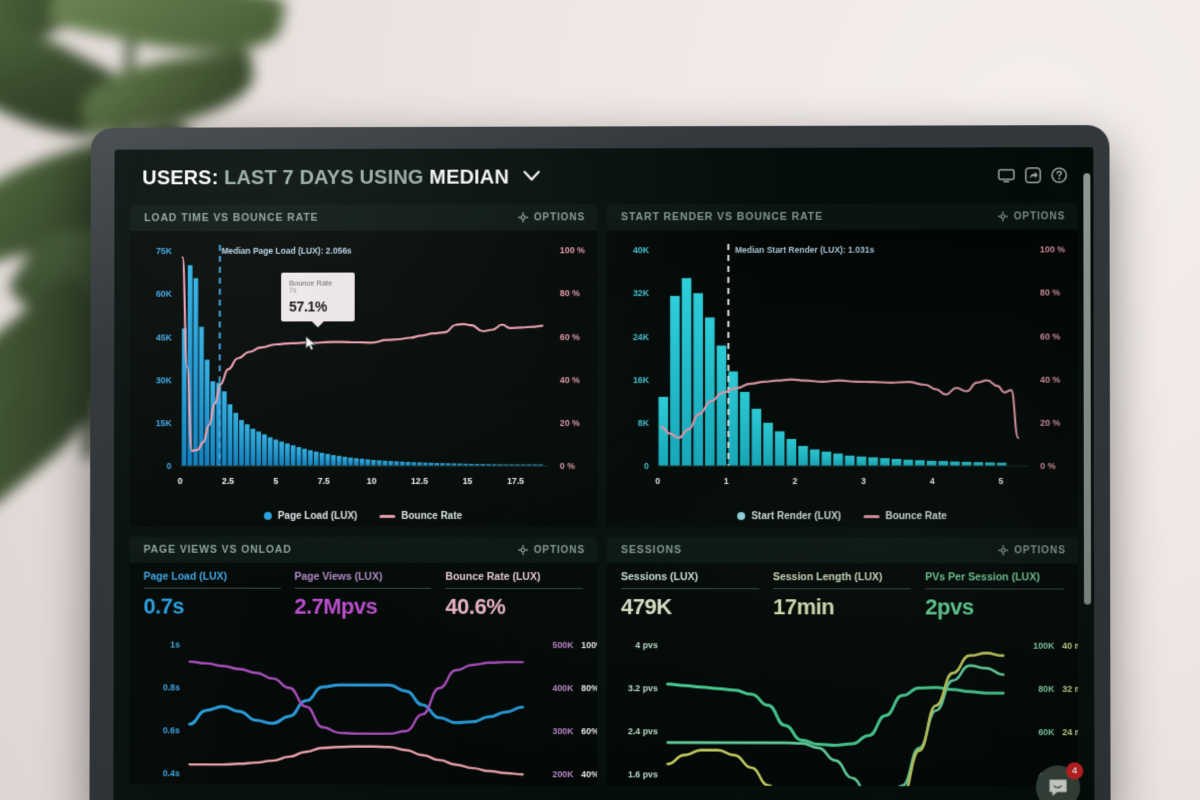  Describe the element at coordinates (167, 92) in the screenshot. I see `plant-leaf` at that location.